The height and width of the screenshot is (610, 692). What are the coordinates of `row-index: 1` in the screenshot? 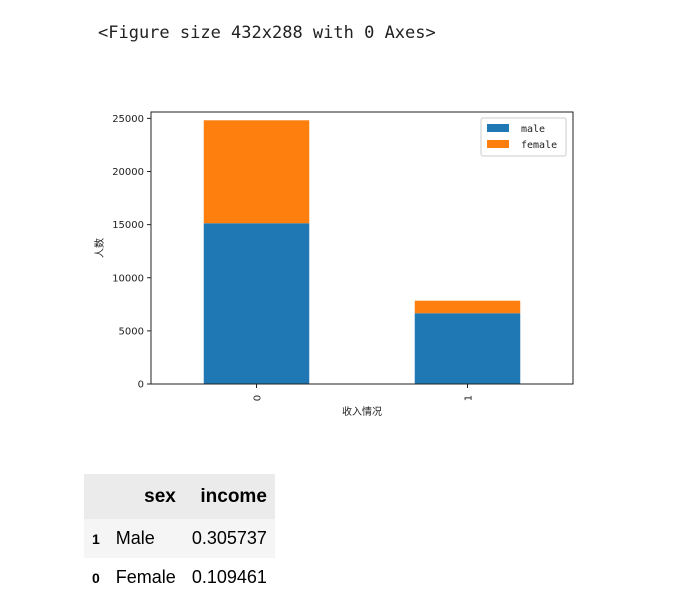 It's located at (96, 538).